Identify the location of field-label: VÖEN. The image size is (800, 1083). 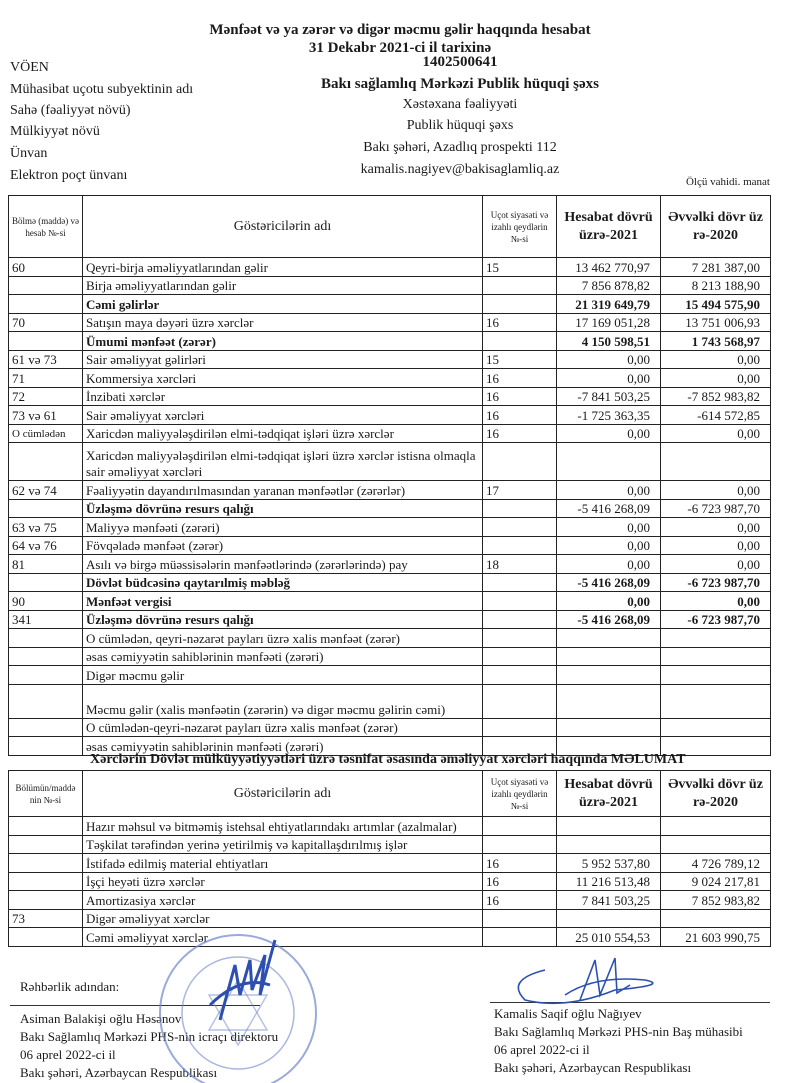
(29, 67).